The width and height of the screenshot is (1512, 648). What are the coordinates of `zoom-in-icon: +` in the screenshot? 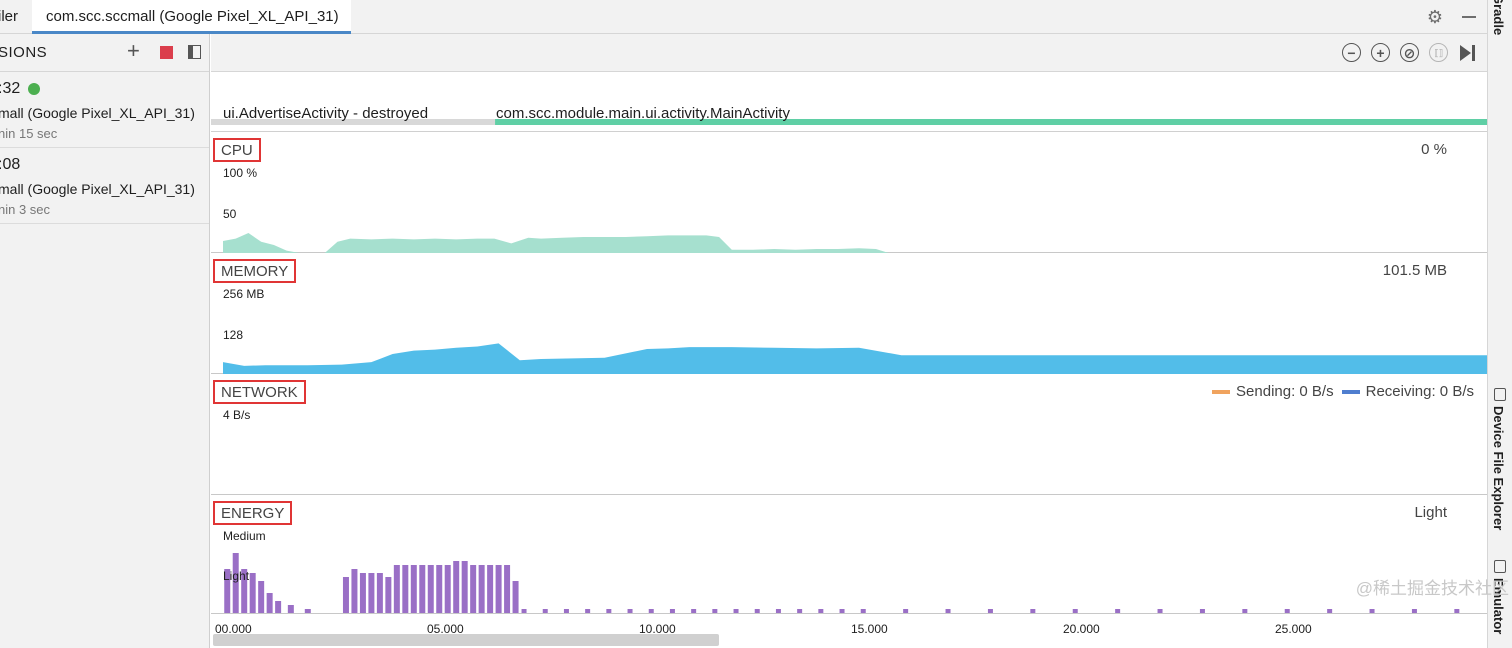 It's located at (1380, 52).